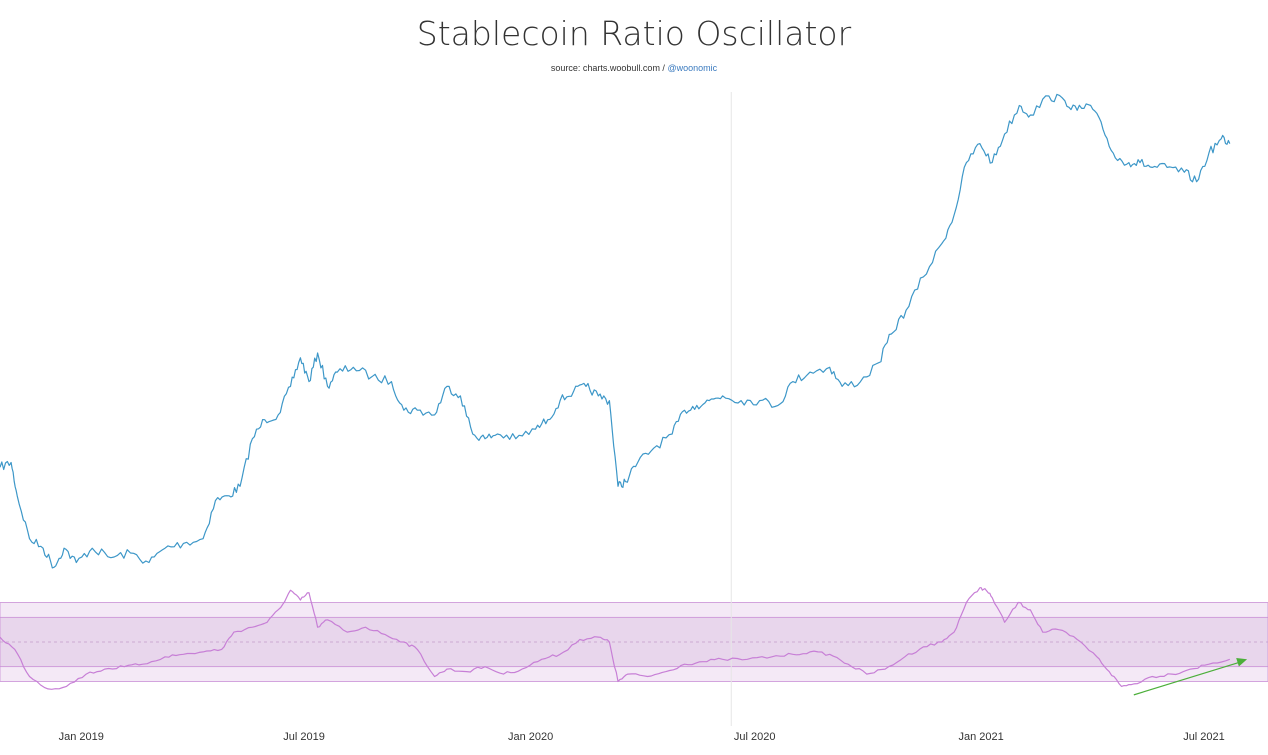  What do you see at coordinates (609, 68) in the screenshot?
I see `source-text: source: charts.woobull.com /` at bounding box center [609, 68].